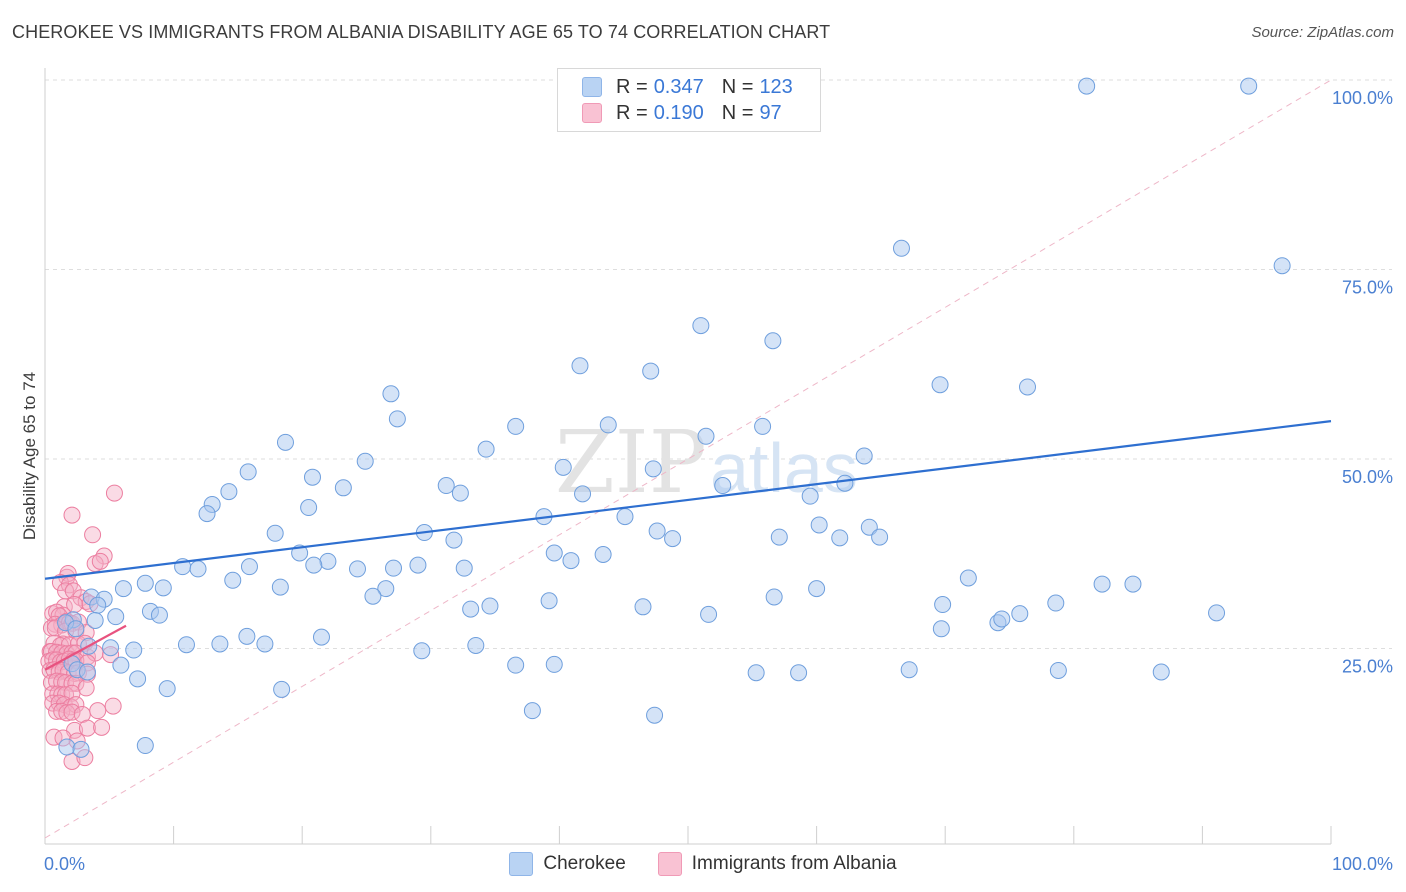 Image resolution: width=1406 pixels, height=892 pixels. Describe the element at coordinates (584, 863) in the screenshot. I see `legend-label-cherokee: Cherokee` at that location.